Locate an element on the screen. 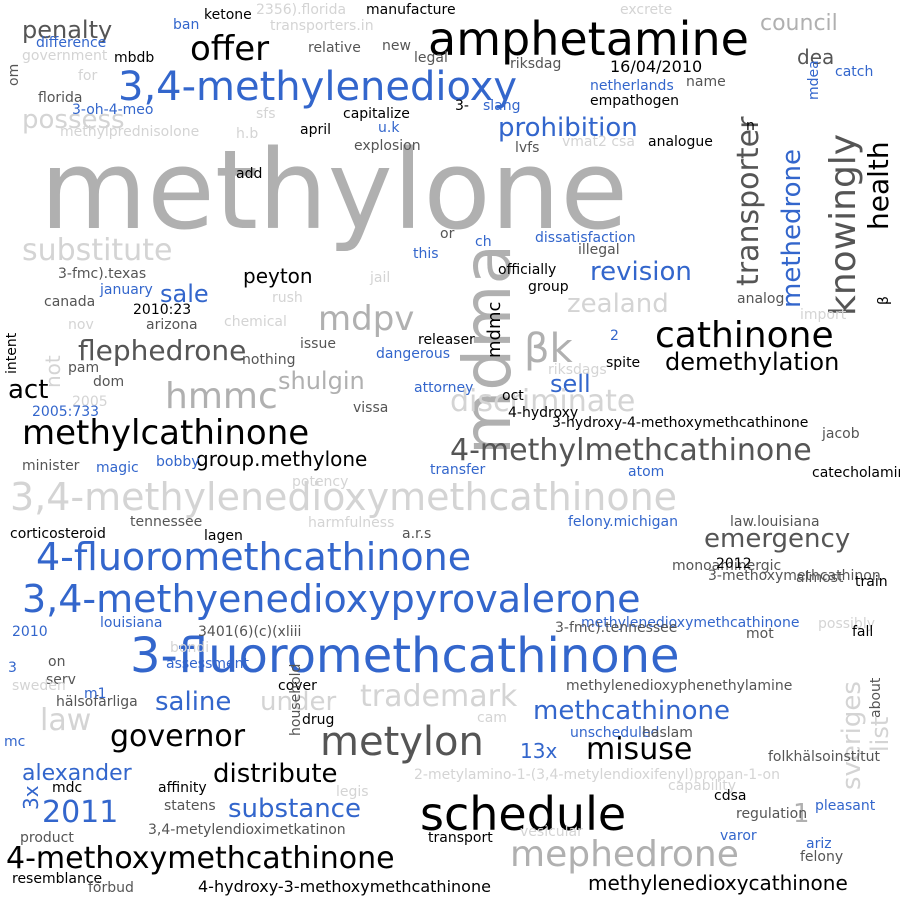  cloud-word: relative is located at coordinates (334, 48).